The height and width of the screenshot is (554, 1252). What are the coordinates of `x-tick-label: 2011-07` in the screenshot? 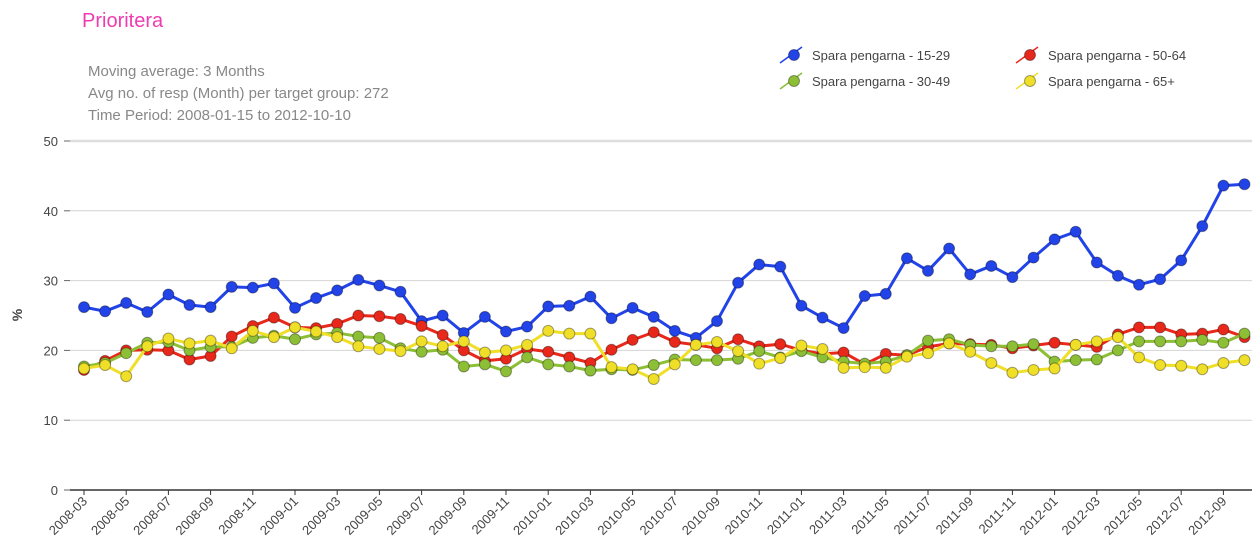 It's located at (912, 516).